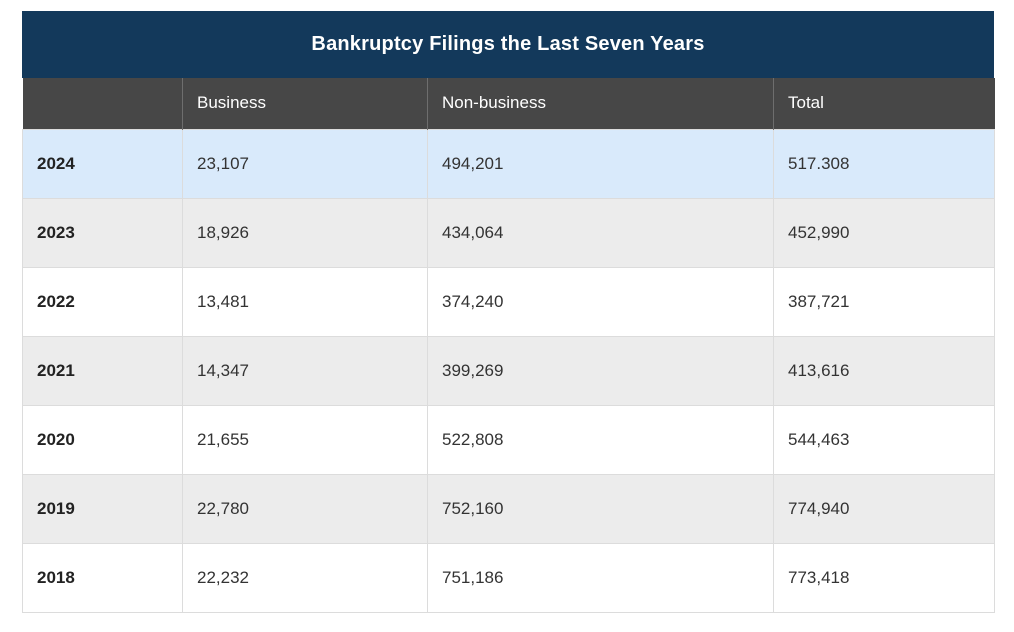  What do you see at coordinates (305, 163) in the screenshot?
I see `business-cell: 23,107` at bounding box center [305, 163].